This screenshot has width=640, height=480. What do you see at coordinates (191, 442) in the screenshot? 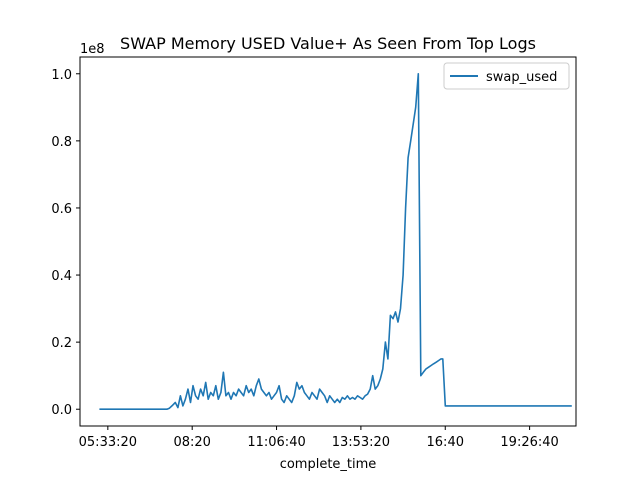
I see `x-tick-label: 08:20` at bounding box center [191, 442].